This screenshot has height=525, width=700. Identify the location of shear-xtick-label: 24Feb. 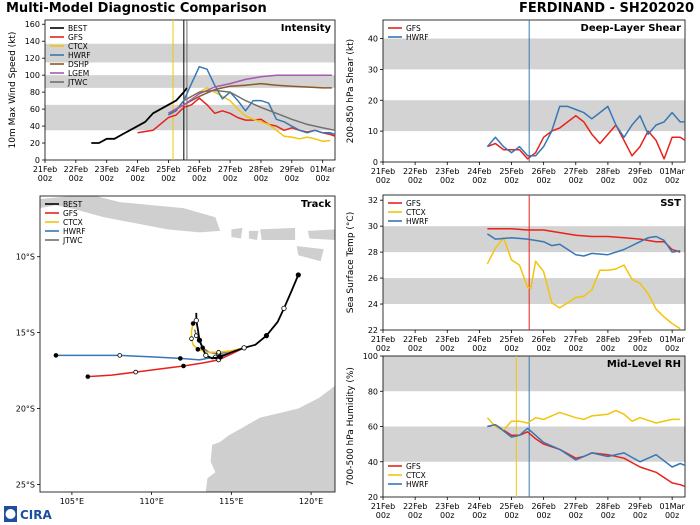
(479, 171).